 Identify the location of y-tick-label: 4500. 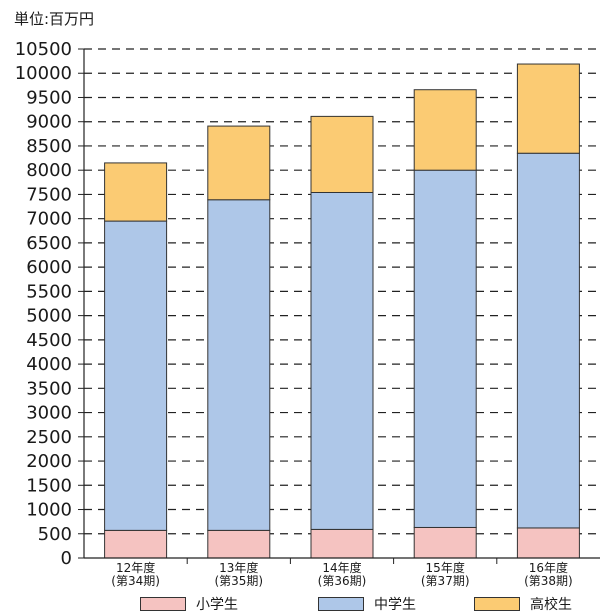
(49, 340).